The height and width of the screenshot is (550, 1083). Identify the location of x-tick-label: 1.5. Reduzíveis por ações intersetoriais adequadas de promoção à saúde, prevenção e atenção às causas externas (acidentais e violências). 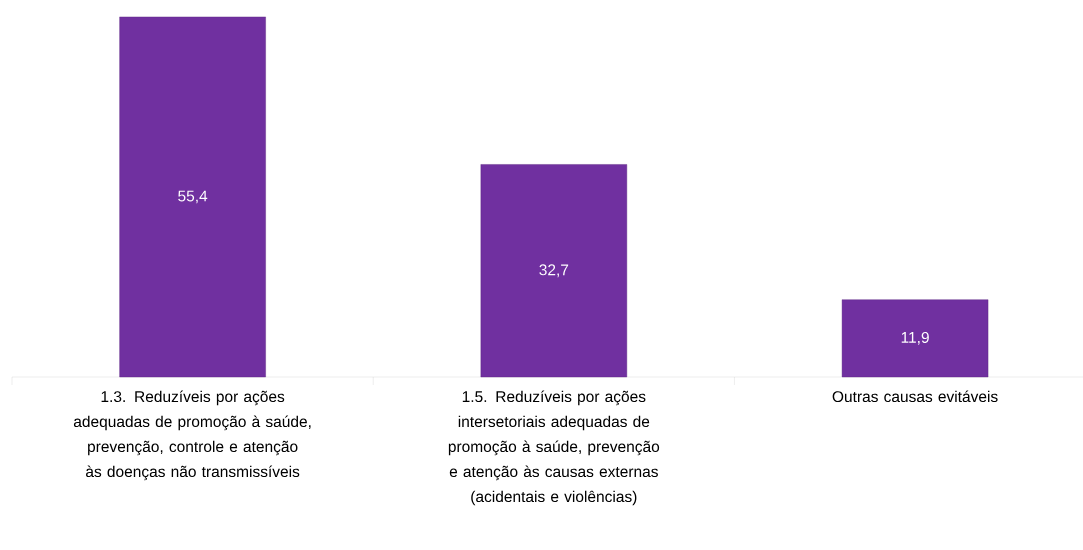
(554, 448).